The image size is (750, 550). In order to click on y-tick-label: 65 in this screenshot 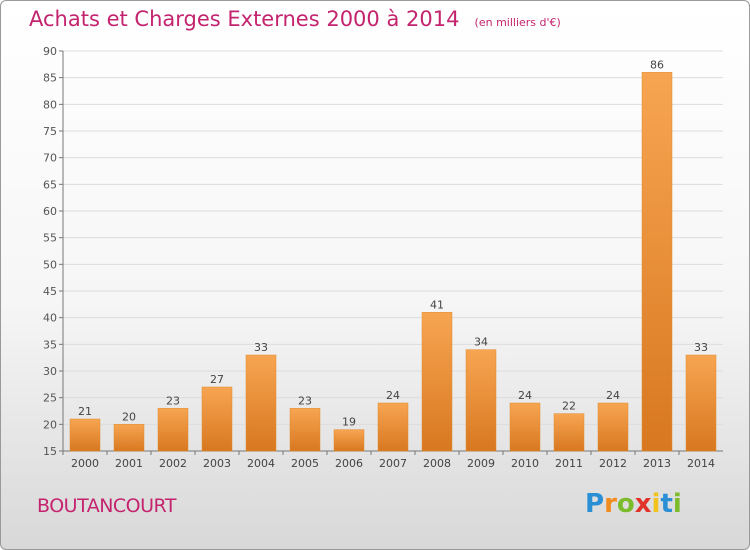, I will do `click(50, 184)`.